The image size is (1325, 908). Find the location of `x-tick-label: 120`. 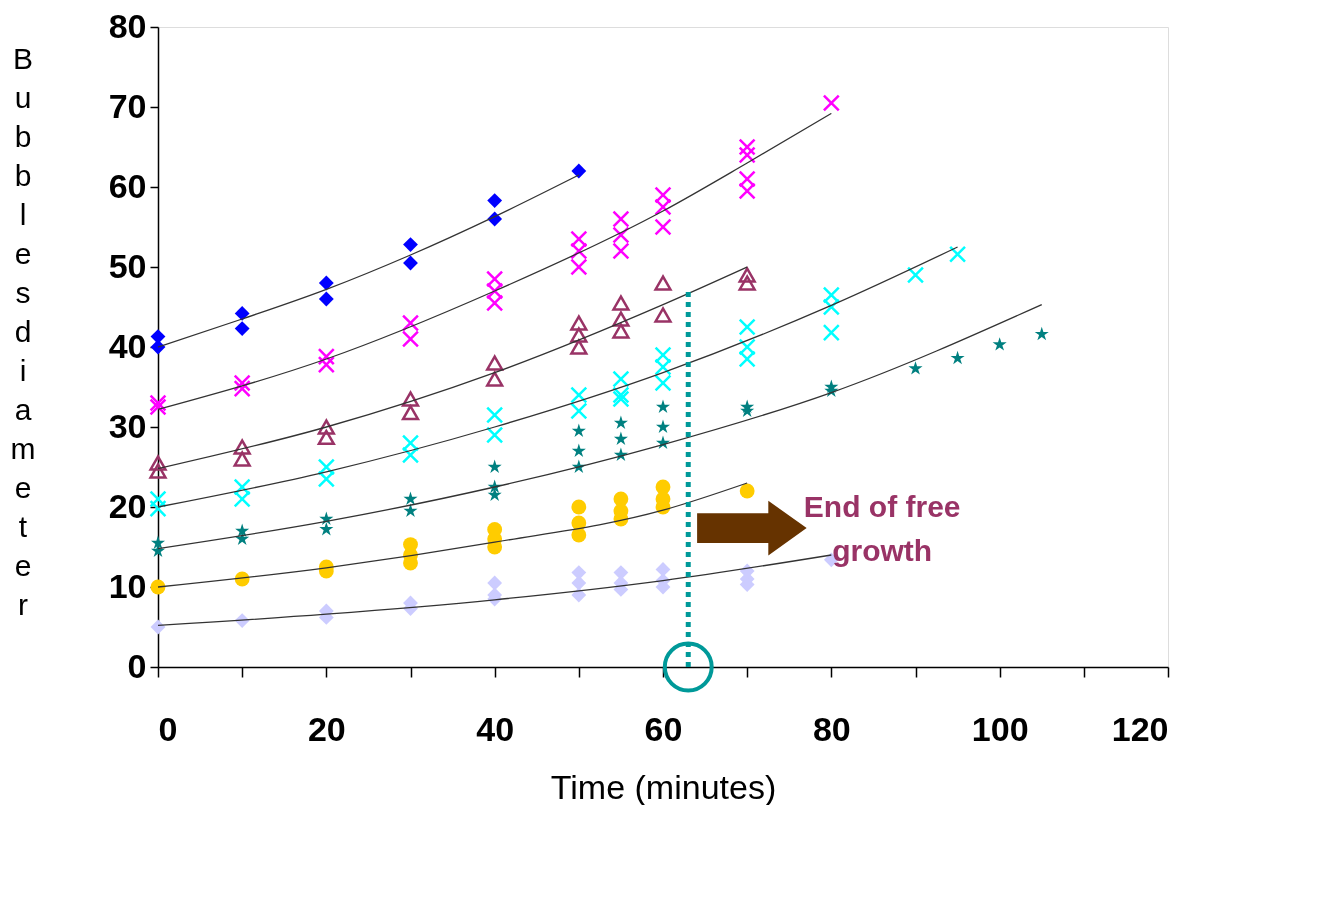

x-tick-label: 120 is located at coordinates (1140, 728).